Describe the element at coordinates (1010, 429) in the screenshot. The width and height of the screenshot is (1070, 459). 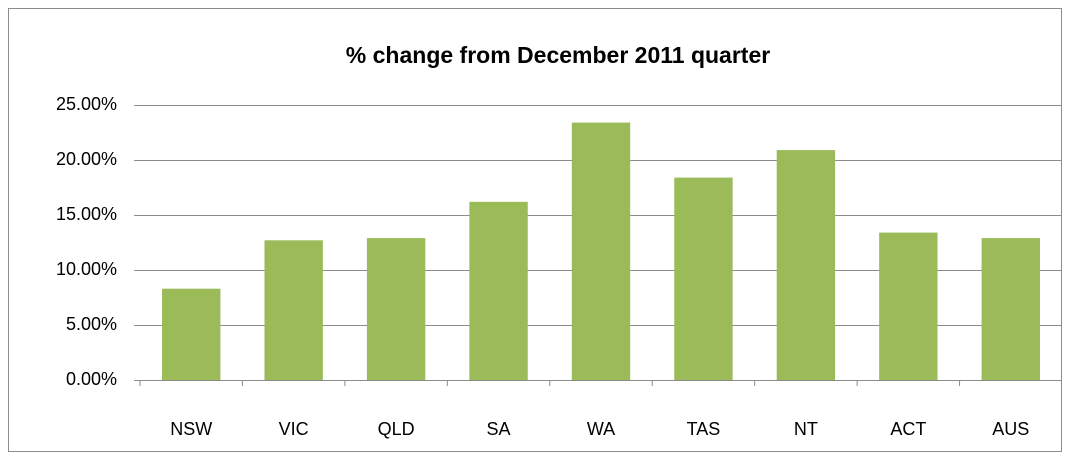
I see `x-tick-label: AUS` at that location.